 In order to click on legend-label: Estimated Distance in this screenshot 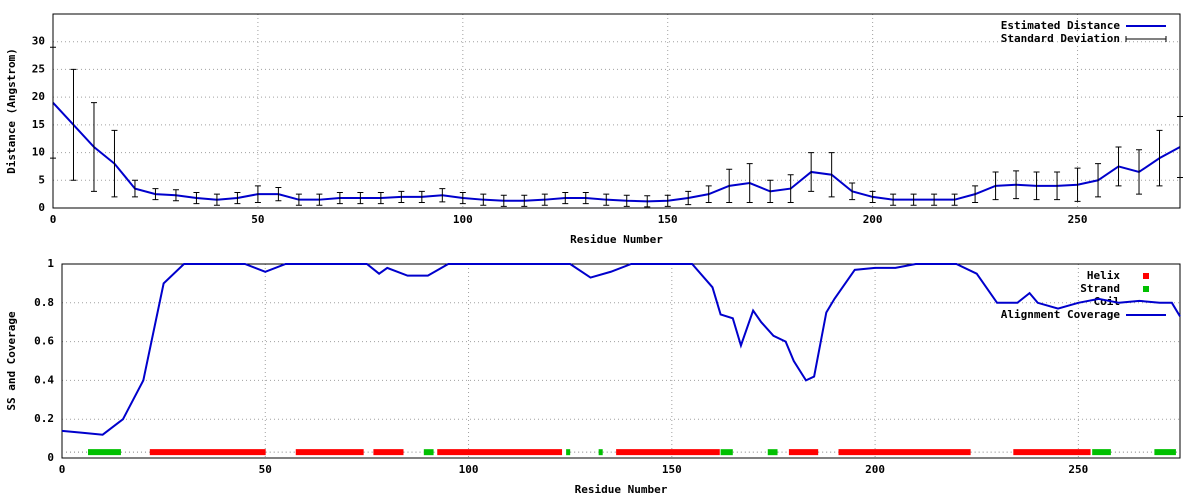, I will do `click(1061, 25)`.